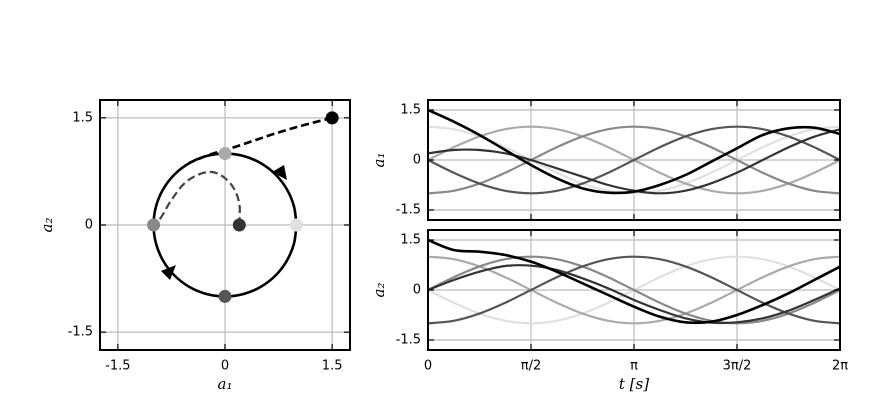 The image size is (896, 406). What do you see at coordinates (531, 366) in the screenshot?
I see `x-tick-label: π/2` at bounding box center [531, 366].